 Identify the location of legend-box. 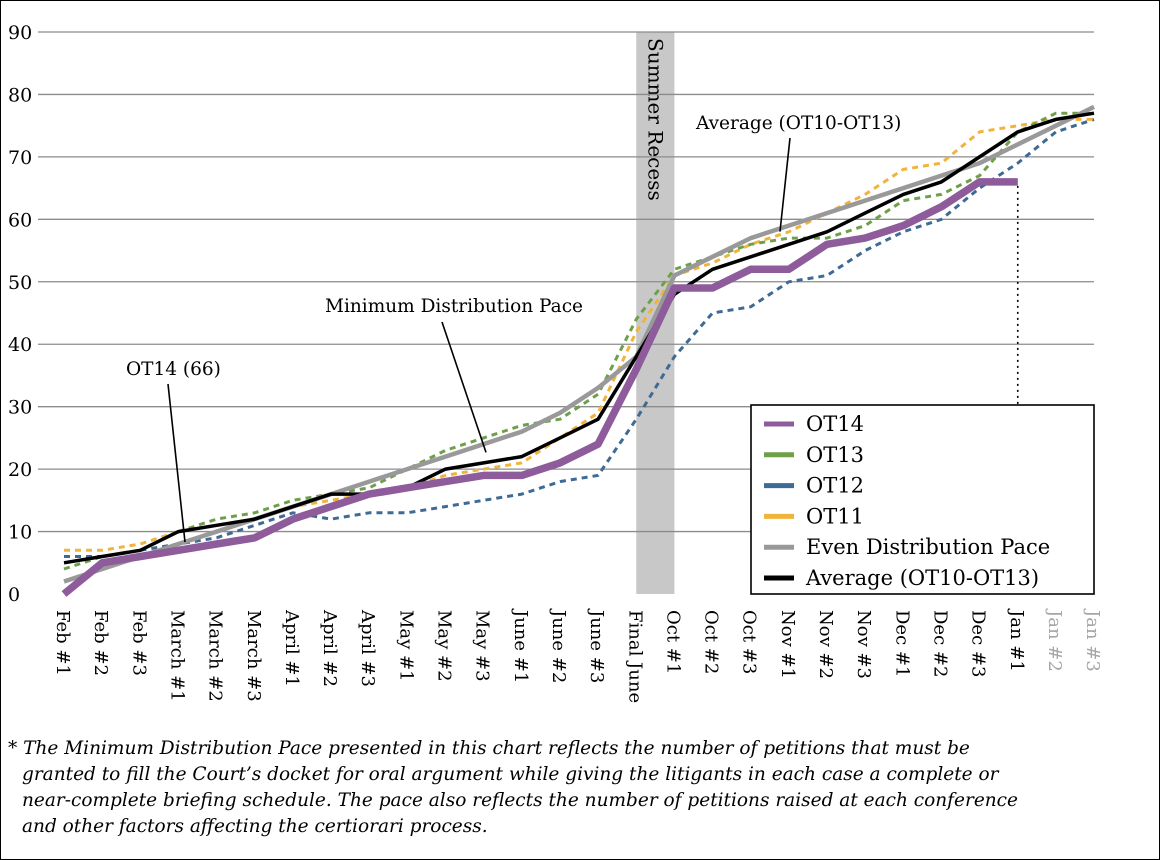
(922, 499).